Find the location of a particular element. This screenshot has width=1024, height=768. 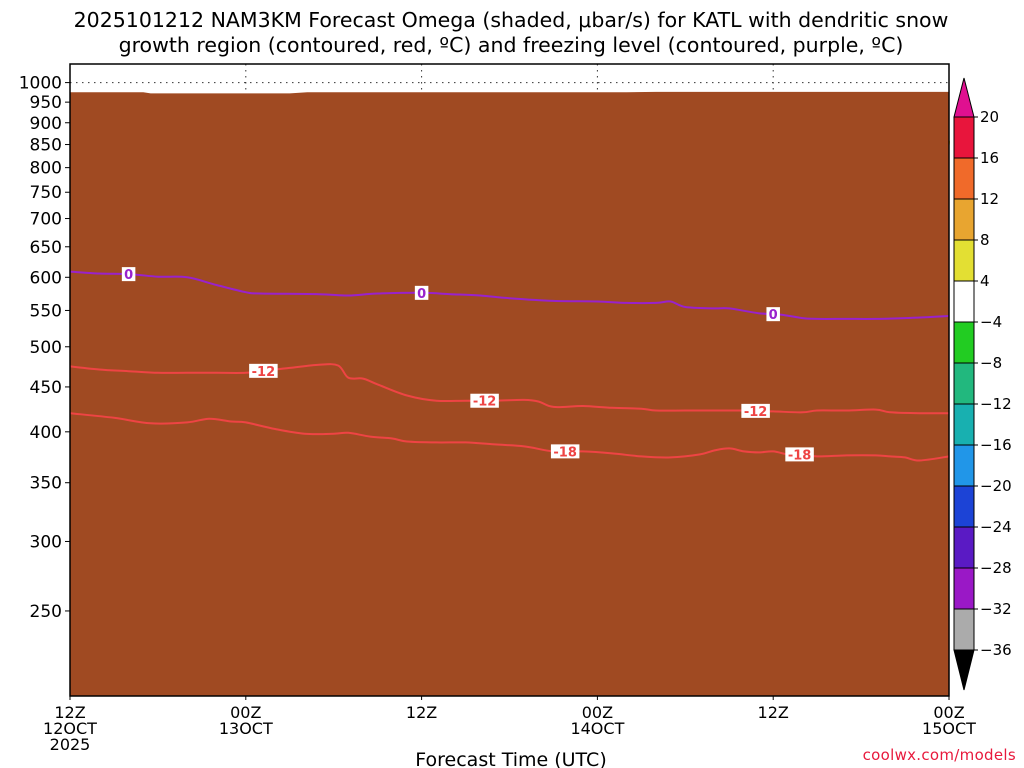

contour-label-bg--18C-1 is located at coordinates (799, 454).